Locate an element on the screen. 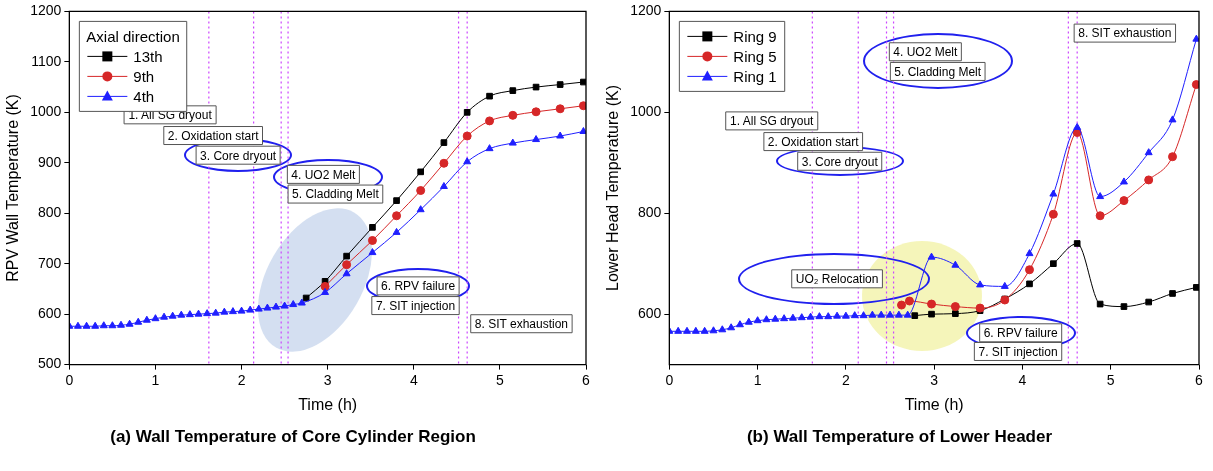  legend-label: Ring 9 is located at coordinates (755, 36).